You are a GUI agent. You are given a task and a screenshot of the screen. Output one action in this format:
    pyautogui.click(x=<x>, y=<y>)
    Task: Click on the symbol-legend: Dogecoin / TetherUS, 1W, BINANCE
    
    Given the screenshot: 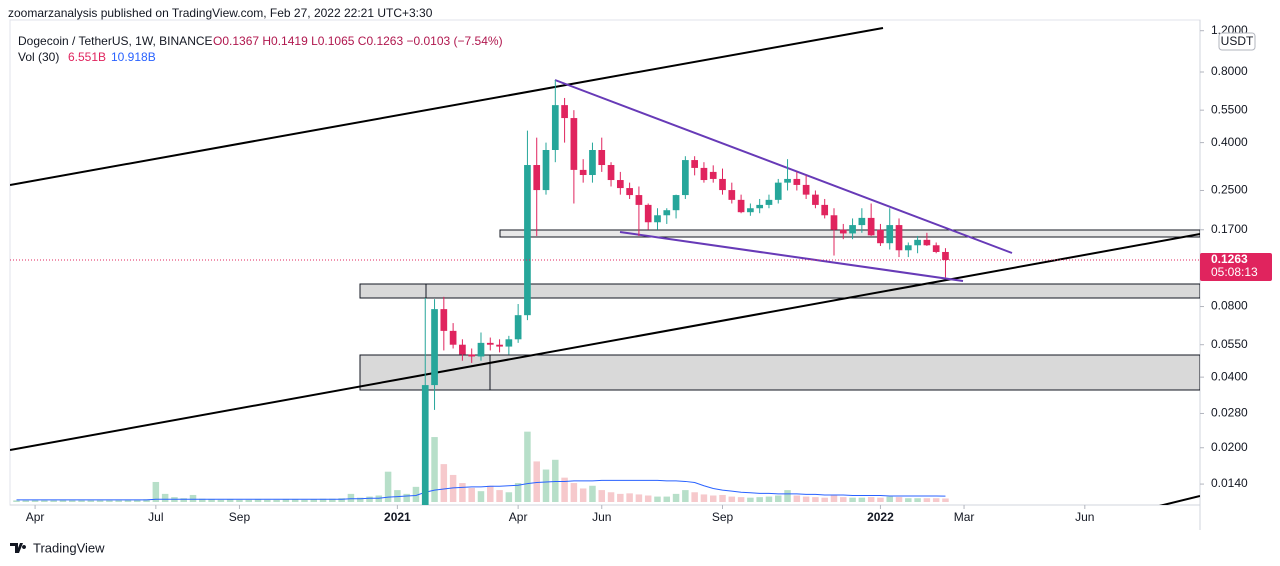 What is the action you would take?
    pyautogui.click(x=115, y=41)
    